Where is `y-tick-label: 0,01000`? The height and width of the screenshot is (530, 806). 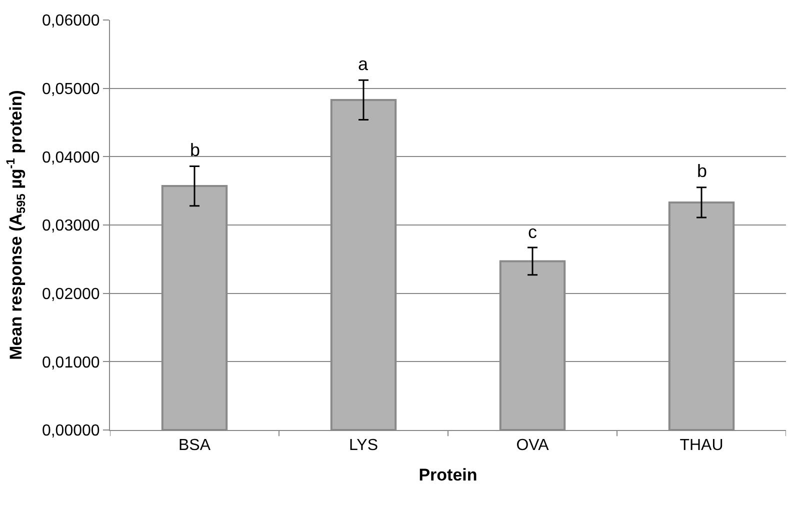
y-tick-label: 0,01000 is located at coordinates (71, 363).